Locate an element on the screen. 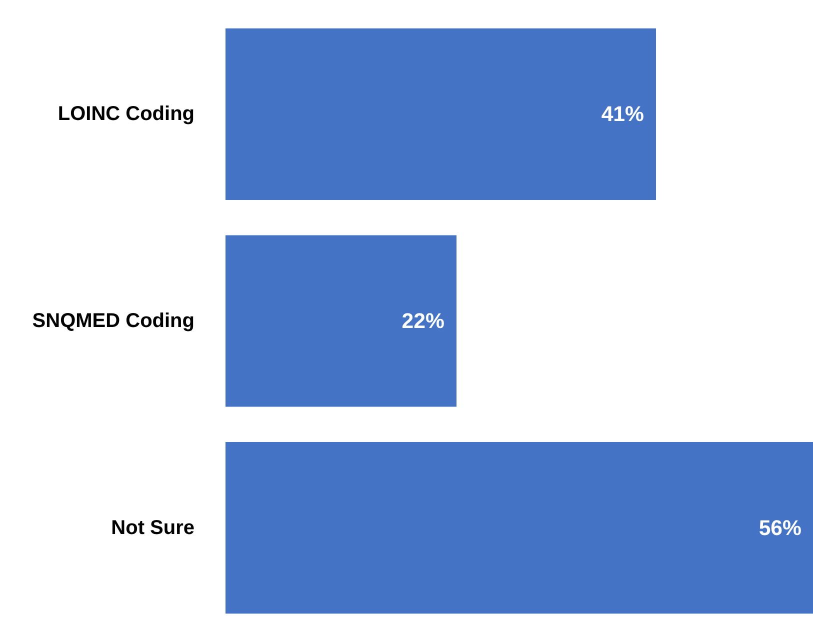 The width and height of the screenshot is (813, 641). y-tick-label: SNQMED Coding is located at coordinates (113, 321).